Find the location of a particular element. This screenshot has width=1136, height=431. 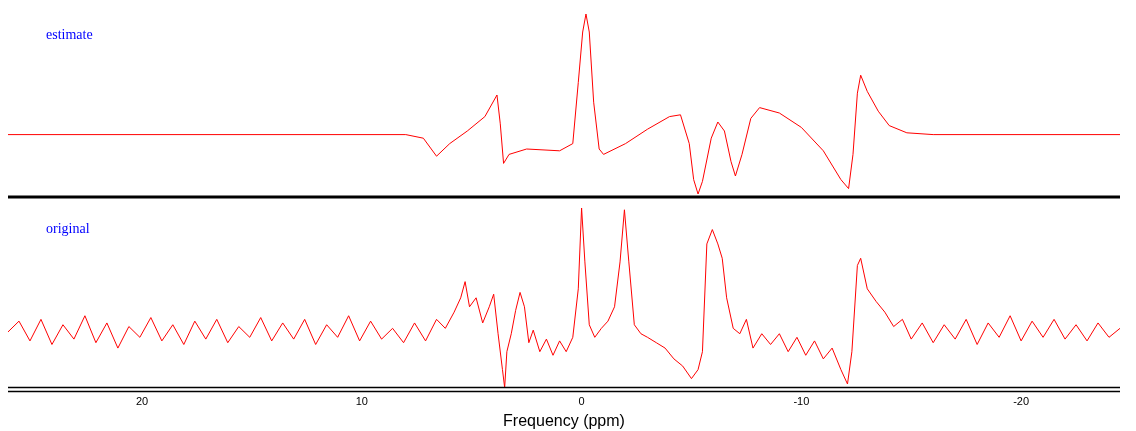

x-tick-label: 10 is located at coordinates (361, 401).